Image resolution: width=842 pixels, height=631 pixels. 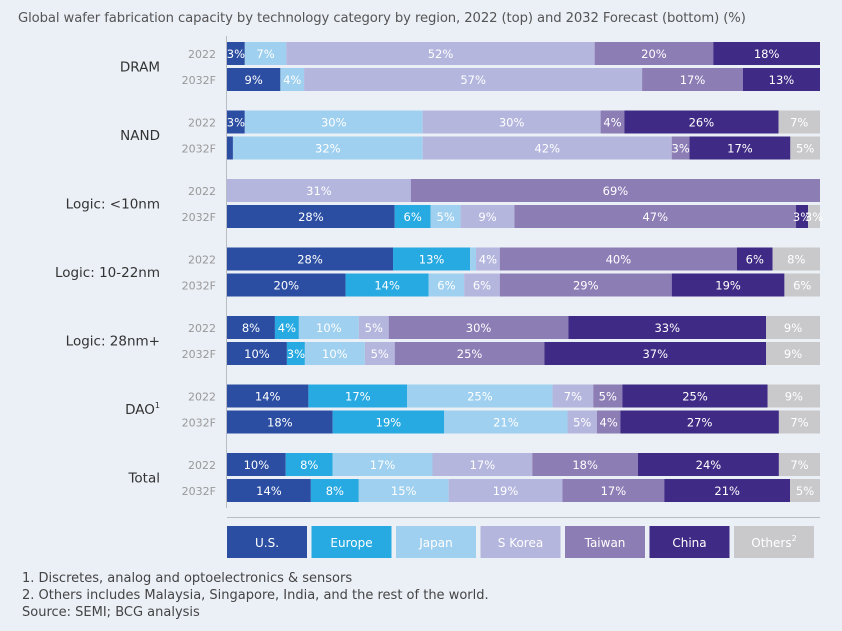 I want to click on segment-label: 40%, so click(x=619, y=260).